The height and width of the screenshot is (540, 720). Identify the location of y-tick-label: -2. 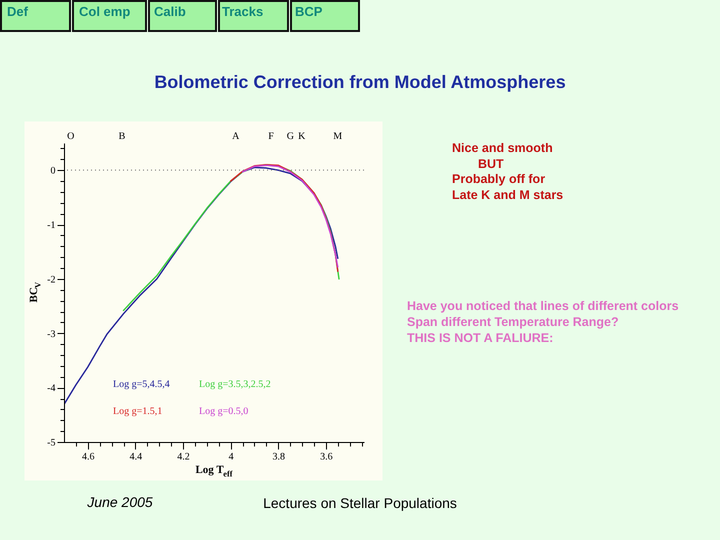
(51, 280).